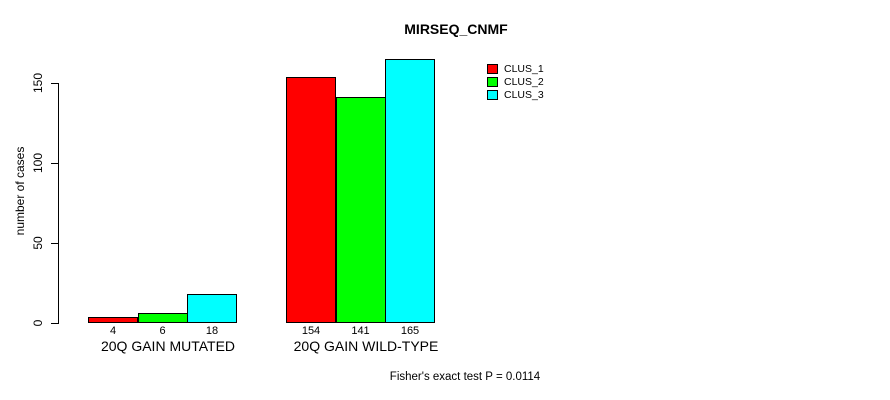  Describe the element at coordinates (524, 68) in the screenshot. I see `legend-label-clus-1: CLUS_1` at that location.